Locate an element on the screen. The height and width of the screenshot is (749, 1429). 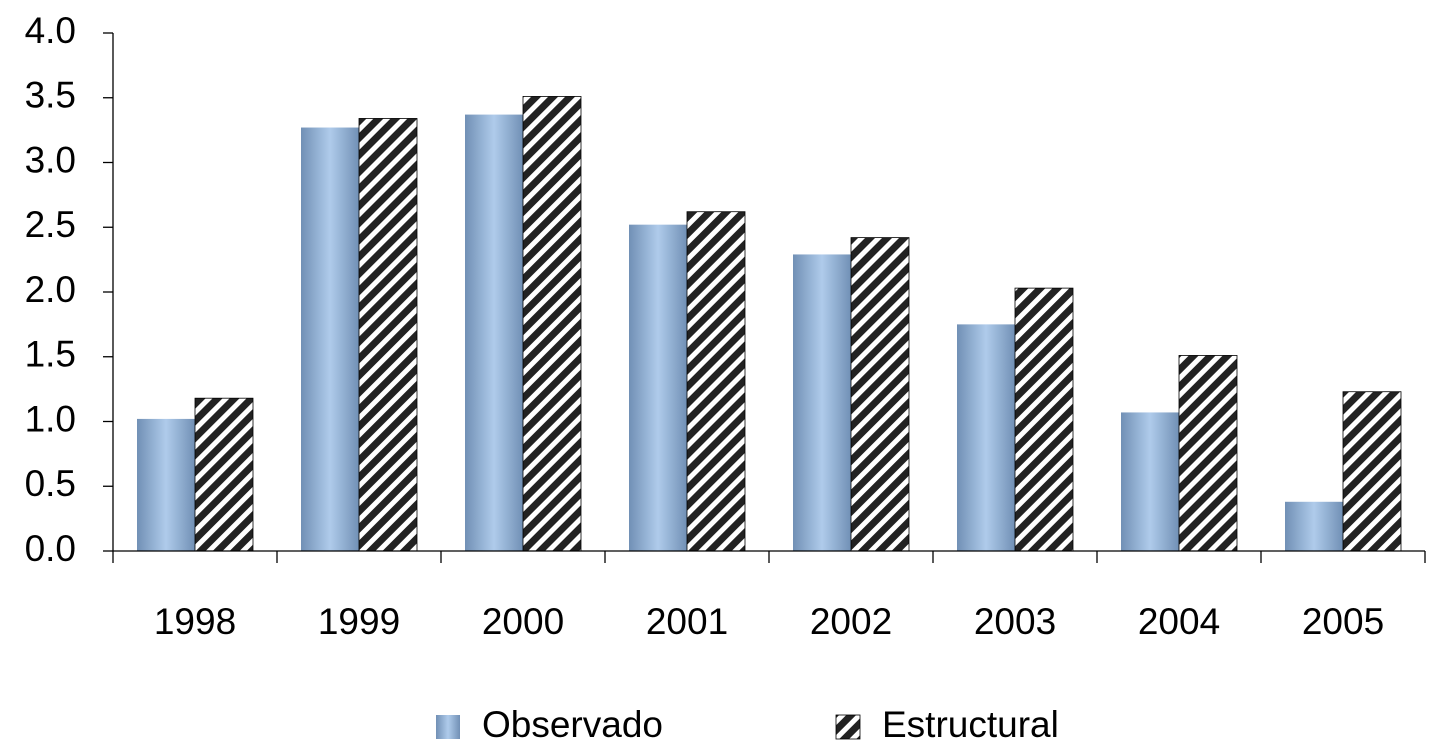
legend-label: Estructural is located at coordinates (970, 724).